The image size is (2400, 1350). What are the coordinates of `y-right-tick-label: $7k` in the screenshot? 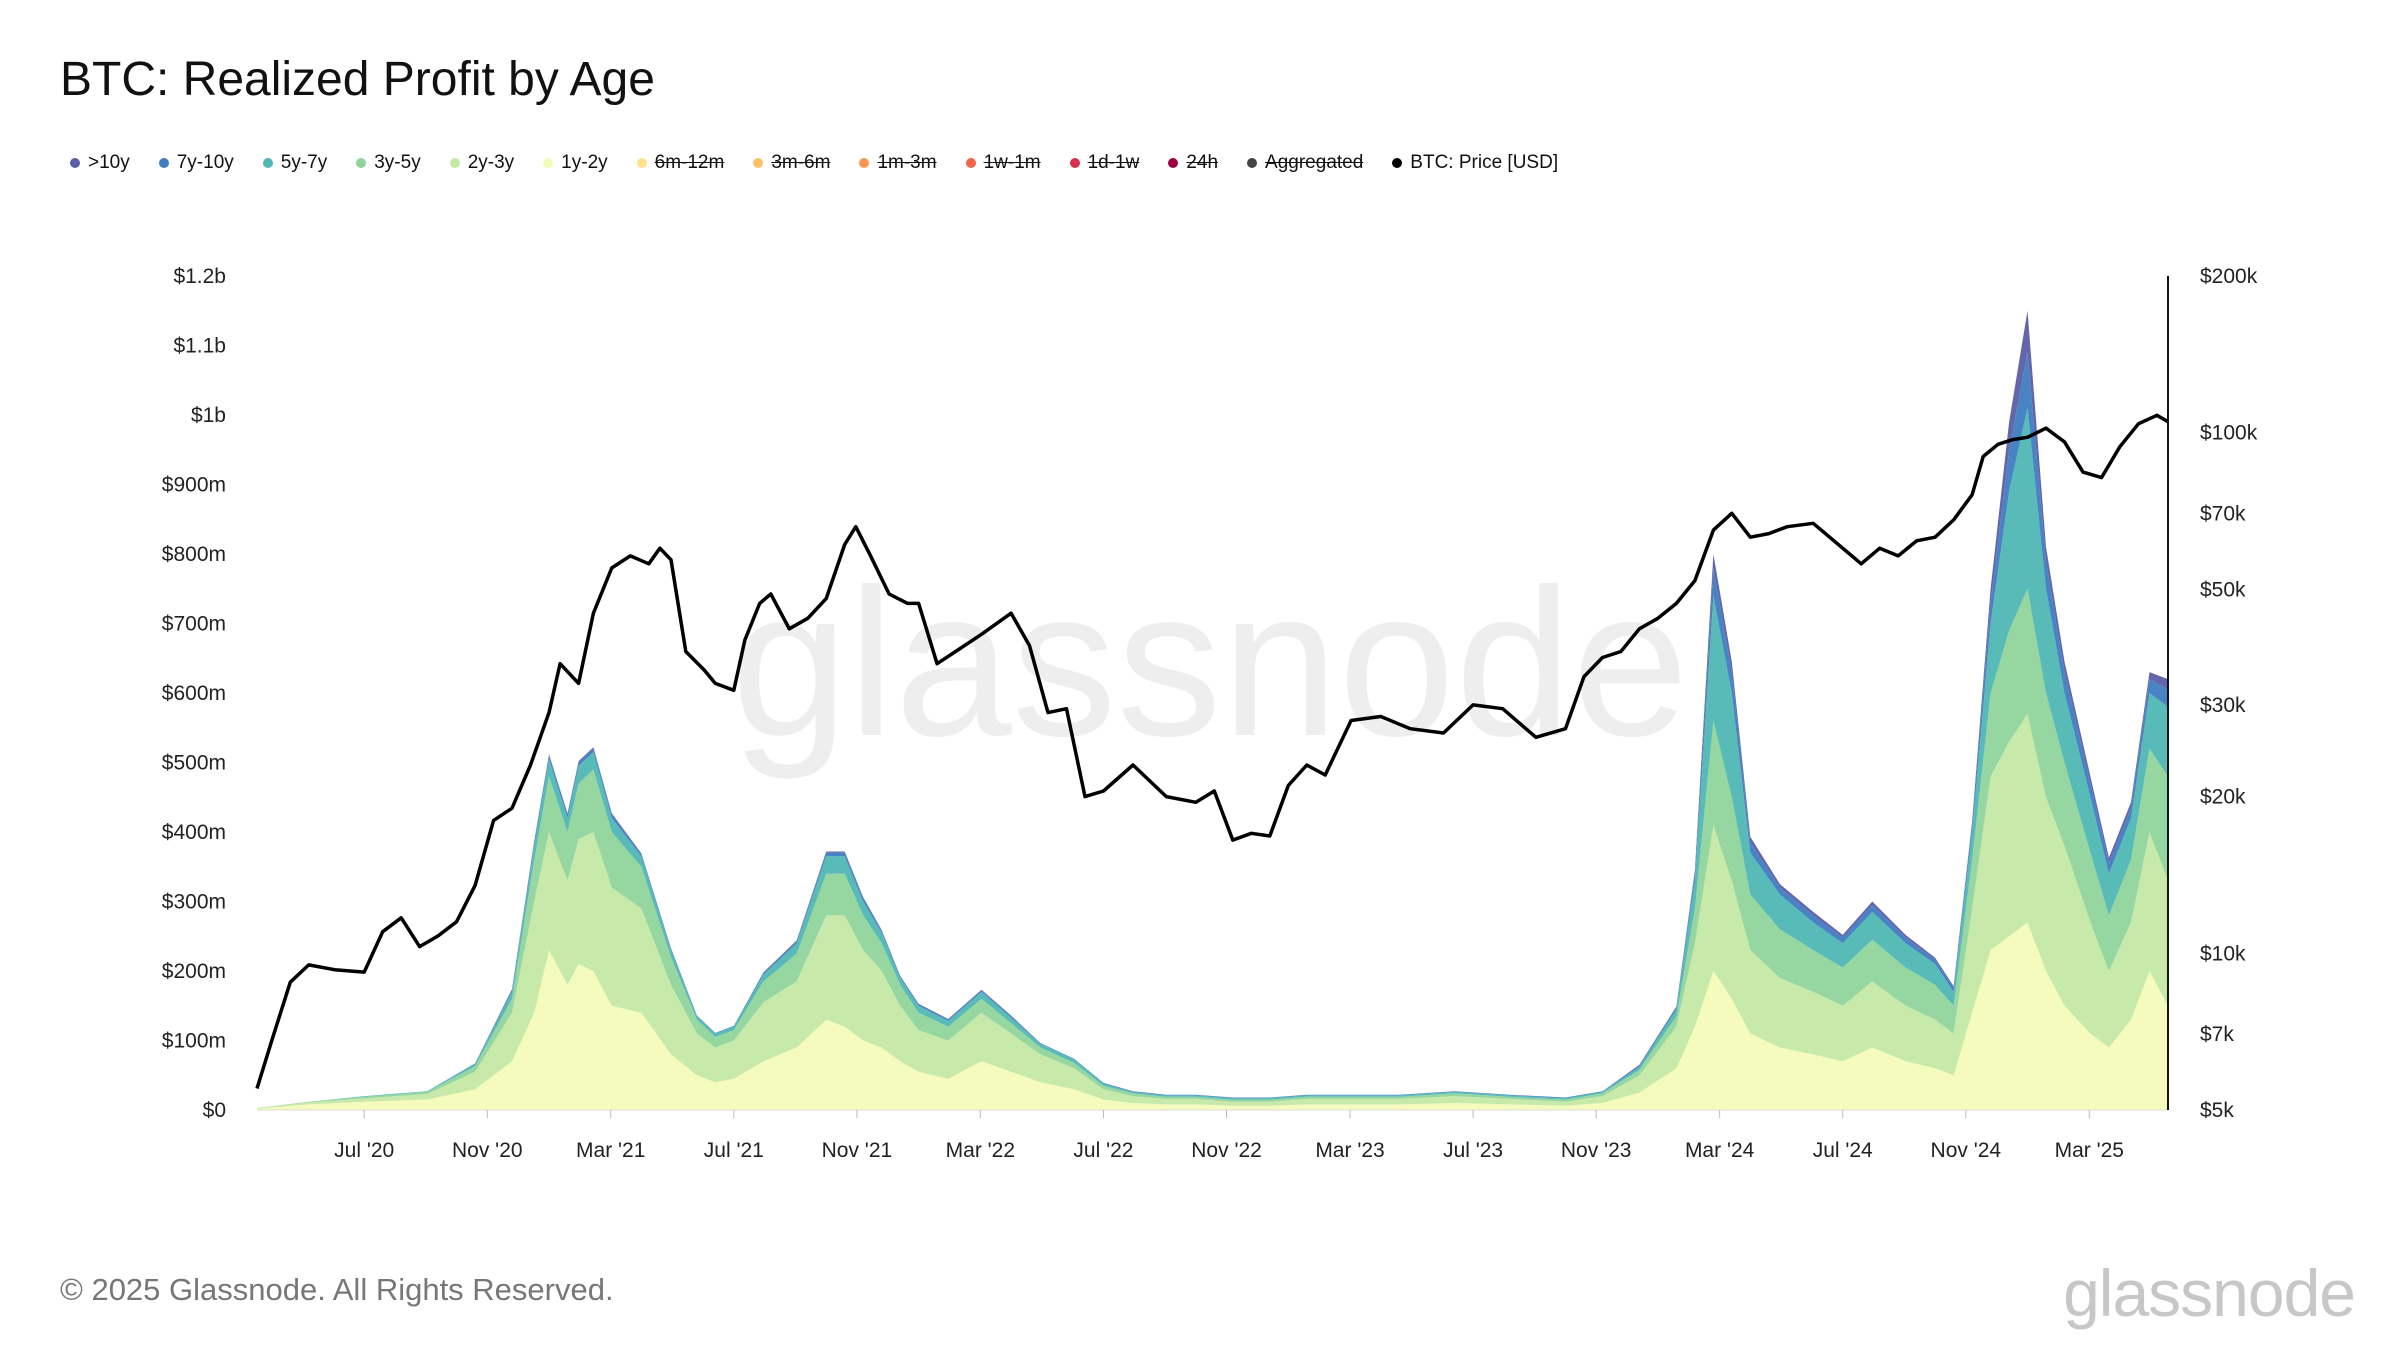 It's located at (2217, 1034).